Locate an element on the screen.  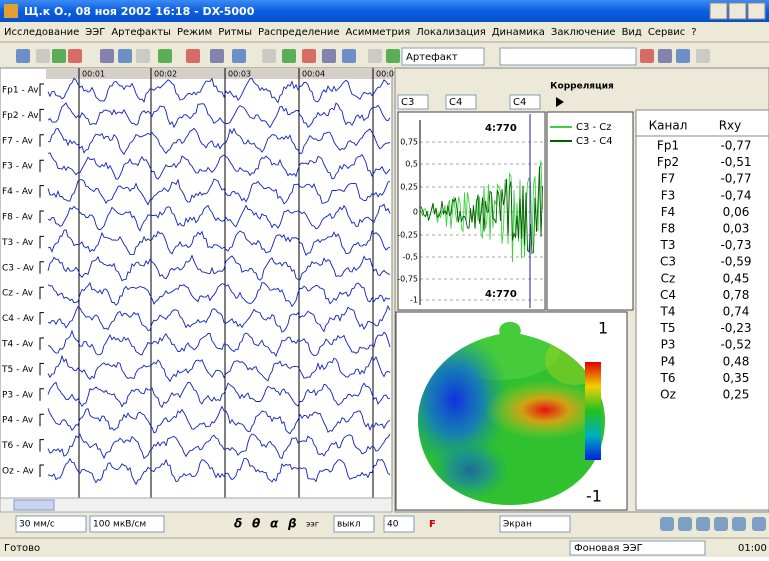
channel-label: Cz - Av is located at coordinates (18, 294).